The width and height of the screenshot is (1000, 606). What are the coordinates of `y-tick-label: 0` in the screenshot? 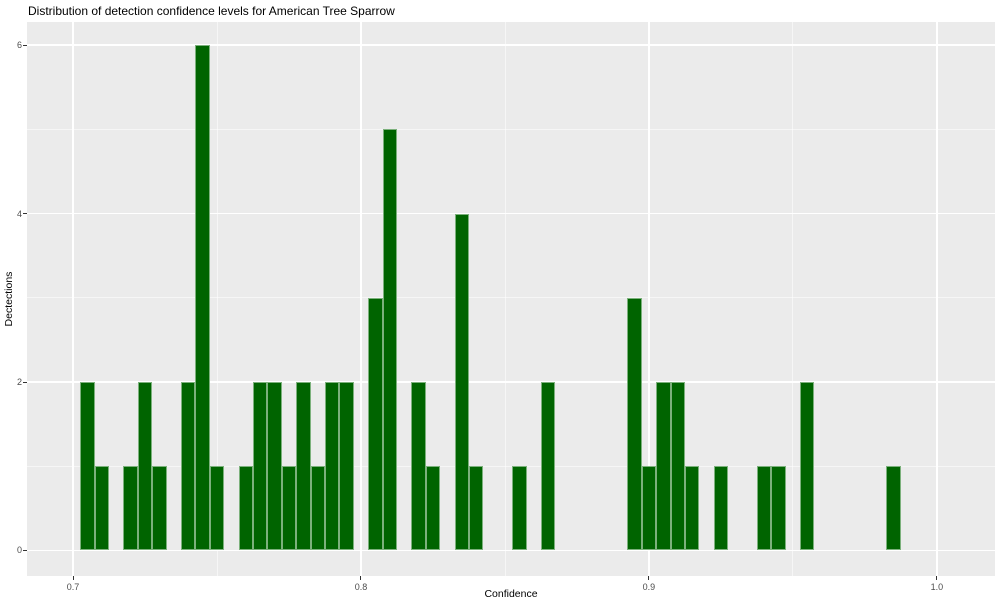 It's located at (19, 550).